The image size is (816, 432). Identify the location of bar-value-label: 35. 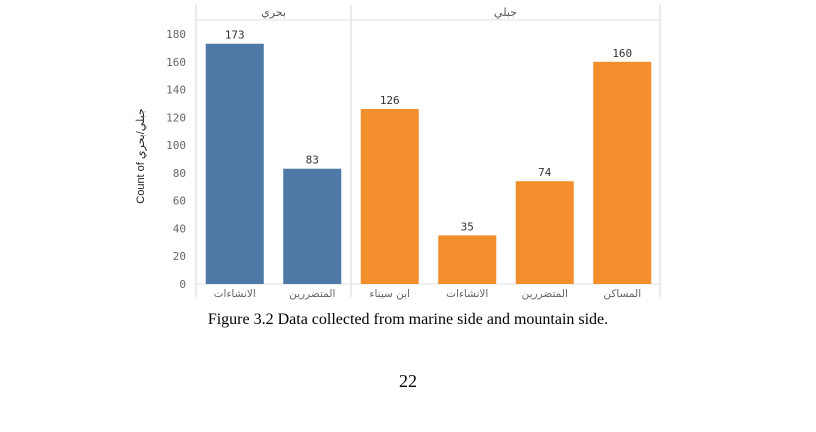
(467, 226).